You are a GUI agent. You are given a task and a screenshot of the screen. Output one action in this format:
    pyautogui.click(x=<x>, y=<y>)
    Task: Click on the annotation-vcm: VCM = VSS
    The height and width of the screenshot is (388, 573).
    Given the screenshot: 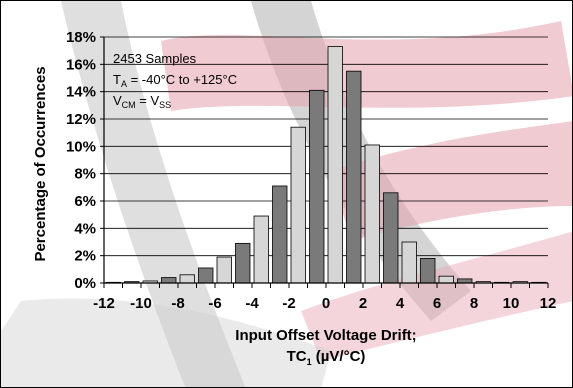 What is the action you would take?
    pyautogui.click(x=142, y=101)
    